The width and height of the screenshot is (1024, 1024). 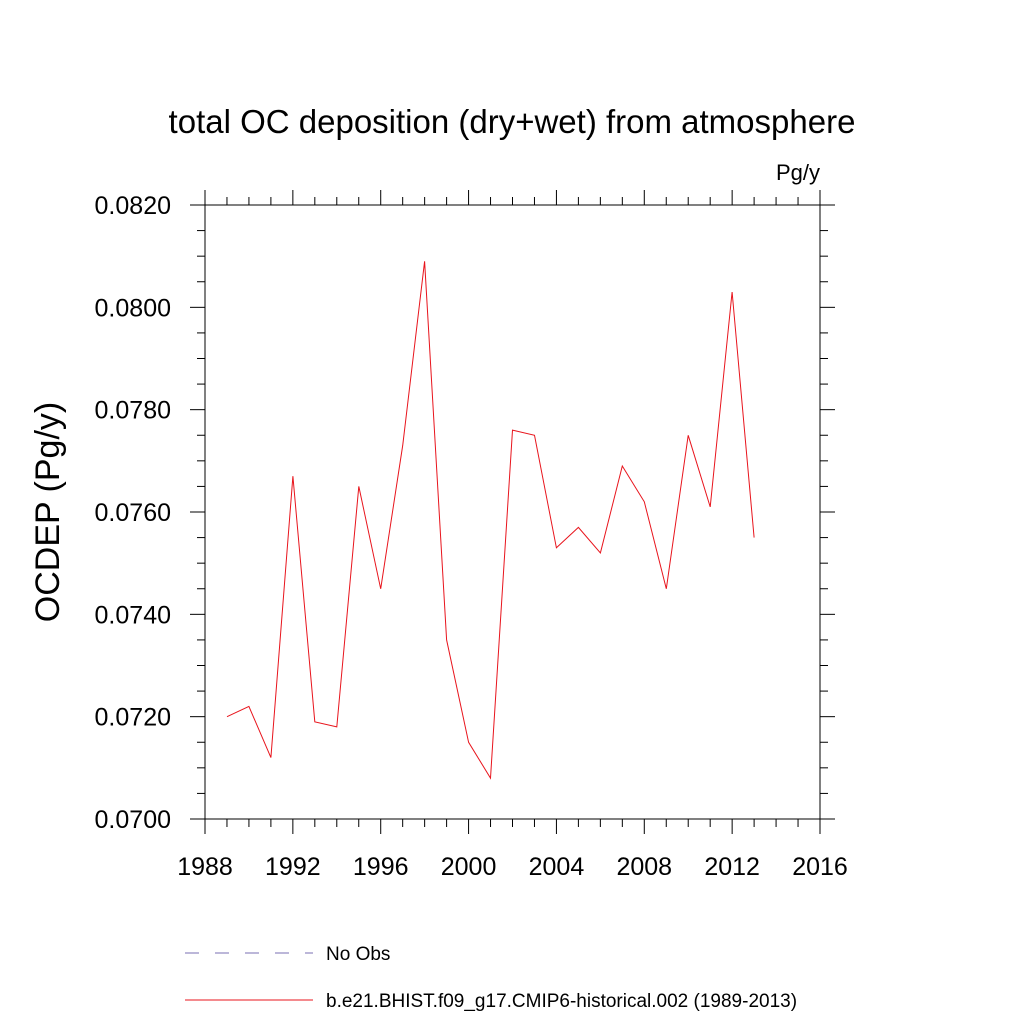 What do you see at coordinates (798, 172) in the screenshot?
I see `units-label: Pg/y` at bounding box center [798, 172].